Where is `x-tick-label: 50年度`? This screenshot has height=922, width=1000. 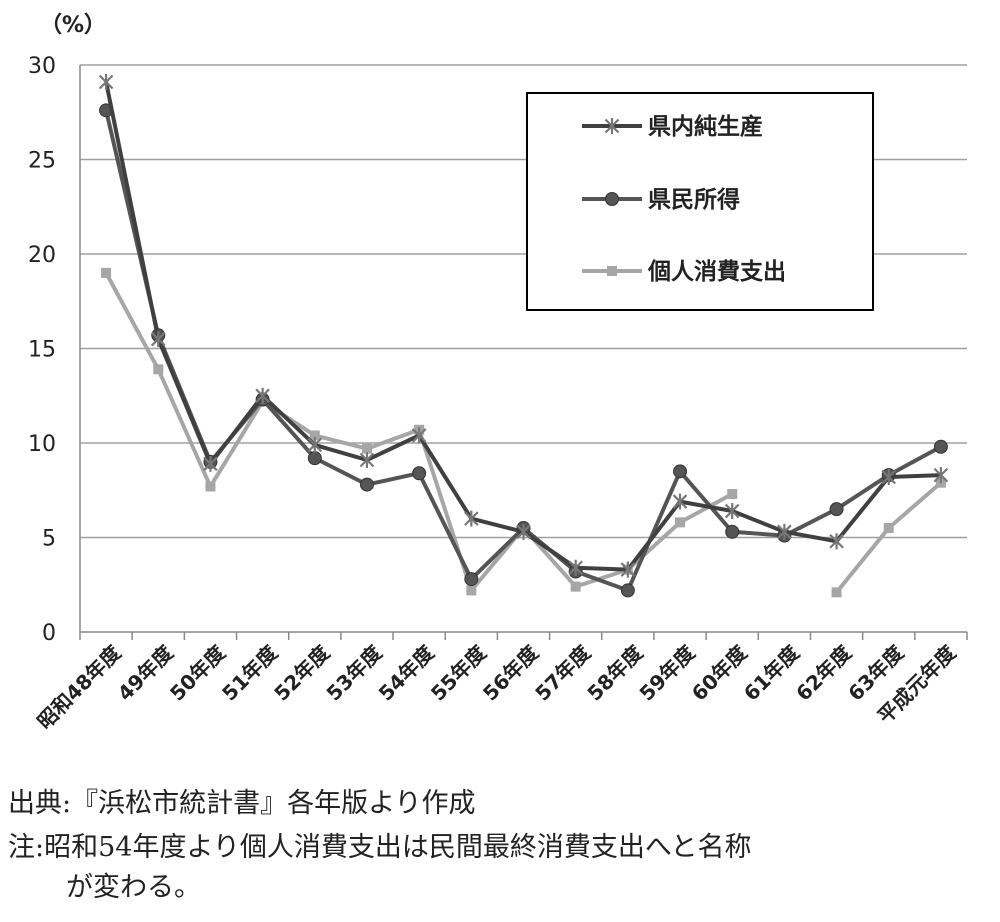 x-tick-label: 50年度 is located at coordinates (198, 673).